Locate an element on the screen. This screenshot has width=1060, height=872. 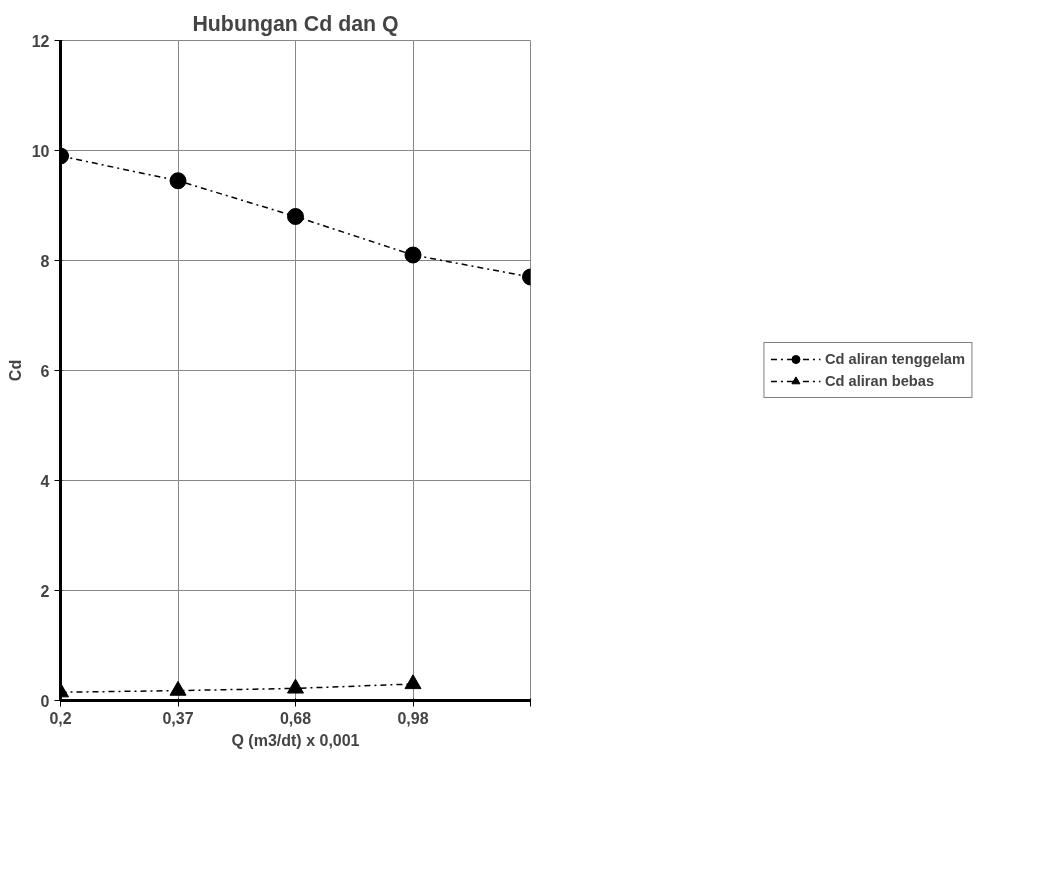
y-tick-label: 8 is located at coordinates (45, 261).